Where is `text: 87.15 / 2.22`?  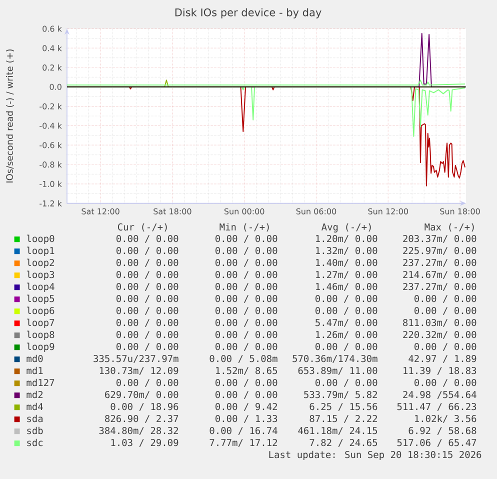 text: 87.15 / 2.22 is located at coordinates (343, 418).